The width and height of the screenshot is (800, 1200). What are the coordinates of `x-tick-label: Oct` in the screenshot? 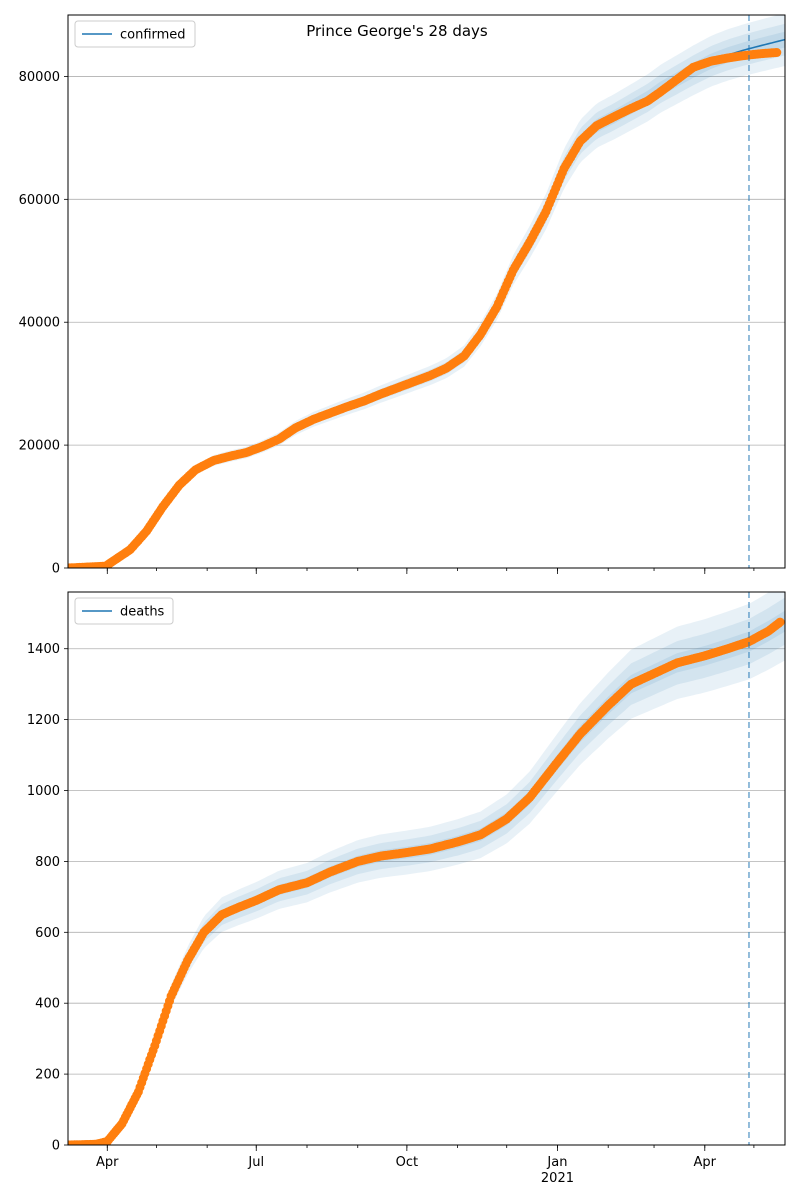 It's located at (407, 1162).